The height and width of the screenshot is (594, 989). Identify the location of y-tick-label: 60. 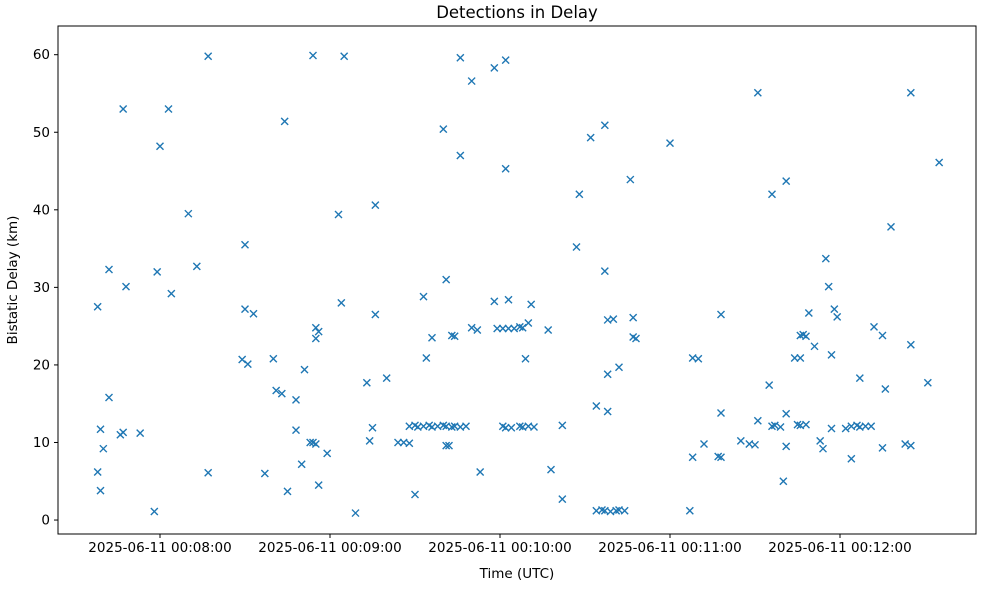
(41, 55).